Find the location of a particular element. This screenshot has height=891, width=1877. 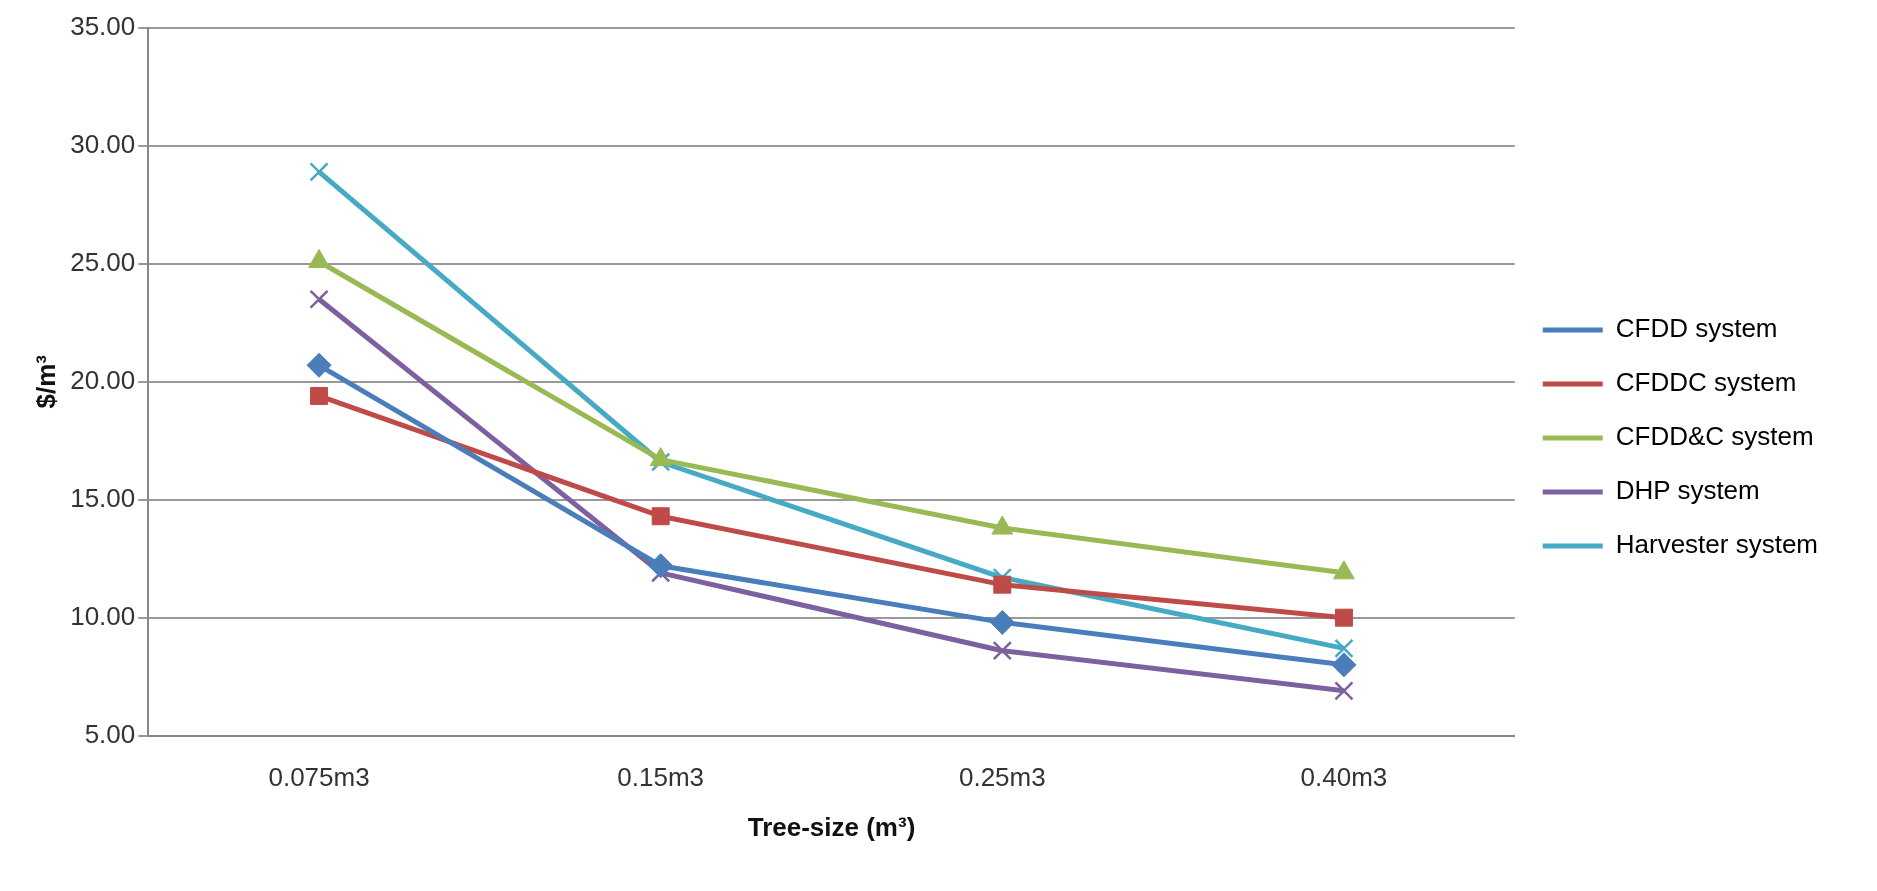

y-tick-label: 10.00 is located at coordinates (103, 615).